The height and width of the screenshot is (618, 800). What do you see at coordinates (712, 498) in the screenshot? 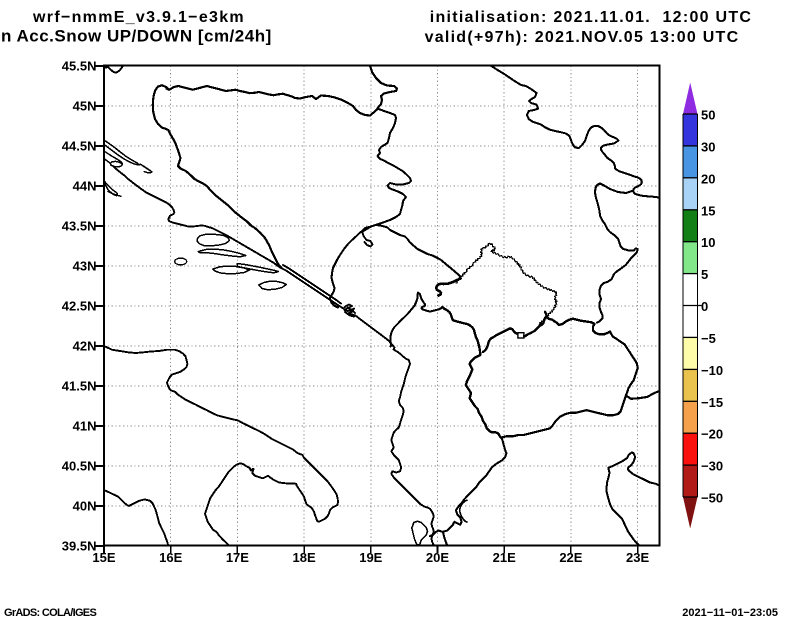
I see `svg-text: −50` at bounding box center [712, 498].